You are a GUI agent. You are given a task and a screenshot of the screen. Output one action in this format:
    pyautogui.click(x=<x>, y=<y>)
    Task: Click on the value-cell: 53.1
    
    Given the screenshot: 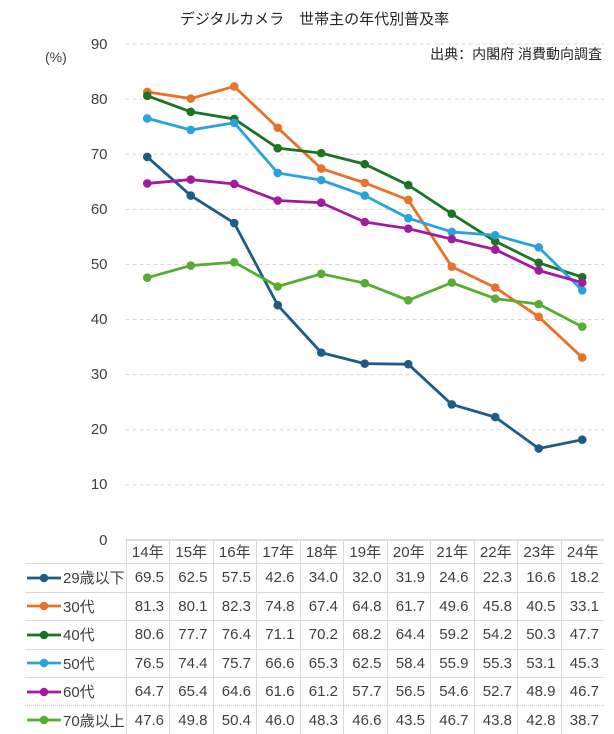 What is the action you would take?
    pyautogui.click(x=539, y=662)
    